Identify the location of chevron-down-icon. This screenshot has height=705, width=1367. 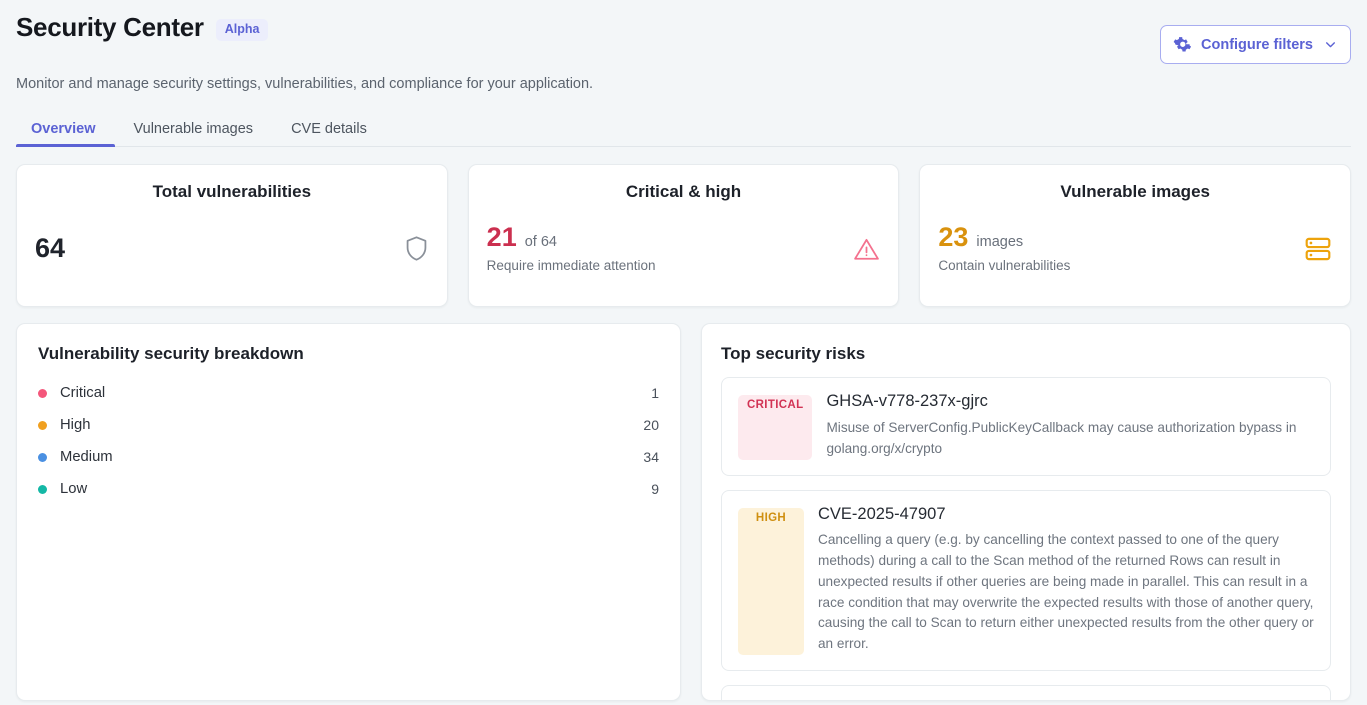
(1329, 44).